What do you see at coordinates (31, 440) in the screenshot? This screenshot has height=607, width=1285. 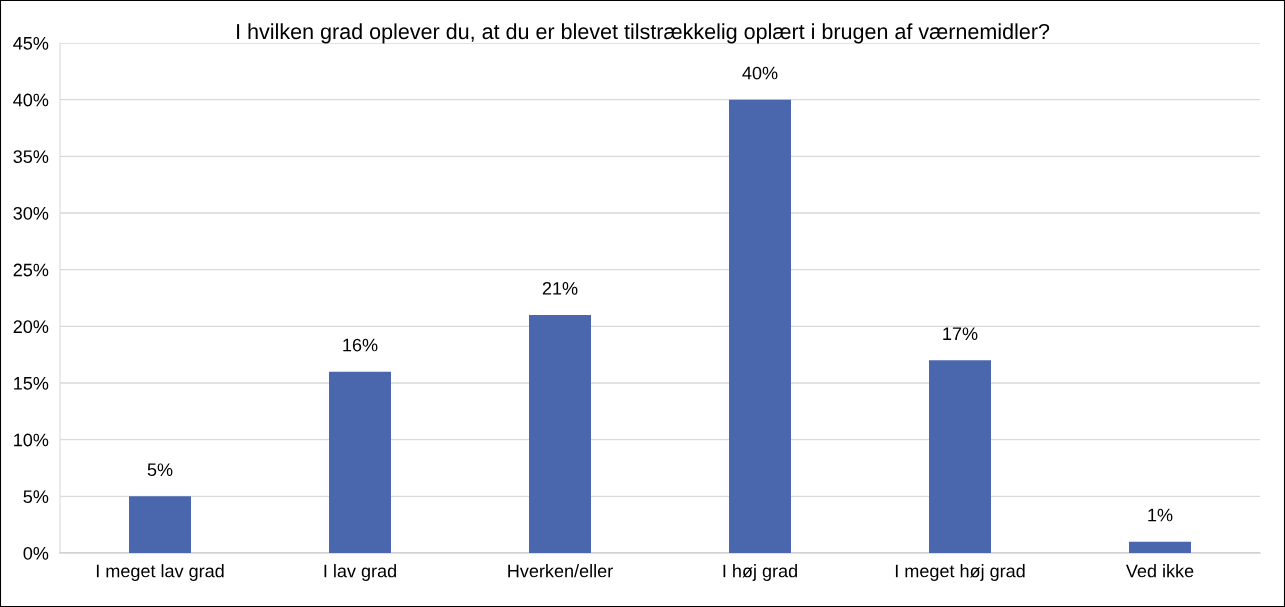 I see `y-tick-label: 10%` at bounding box center [31, 440].